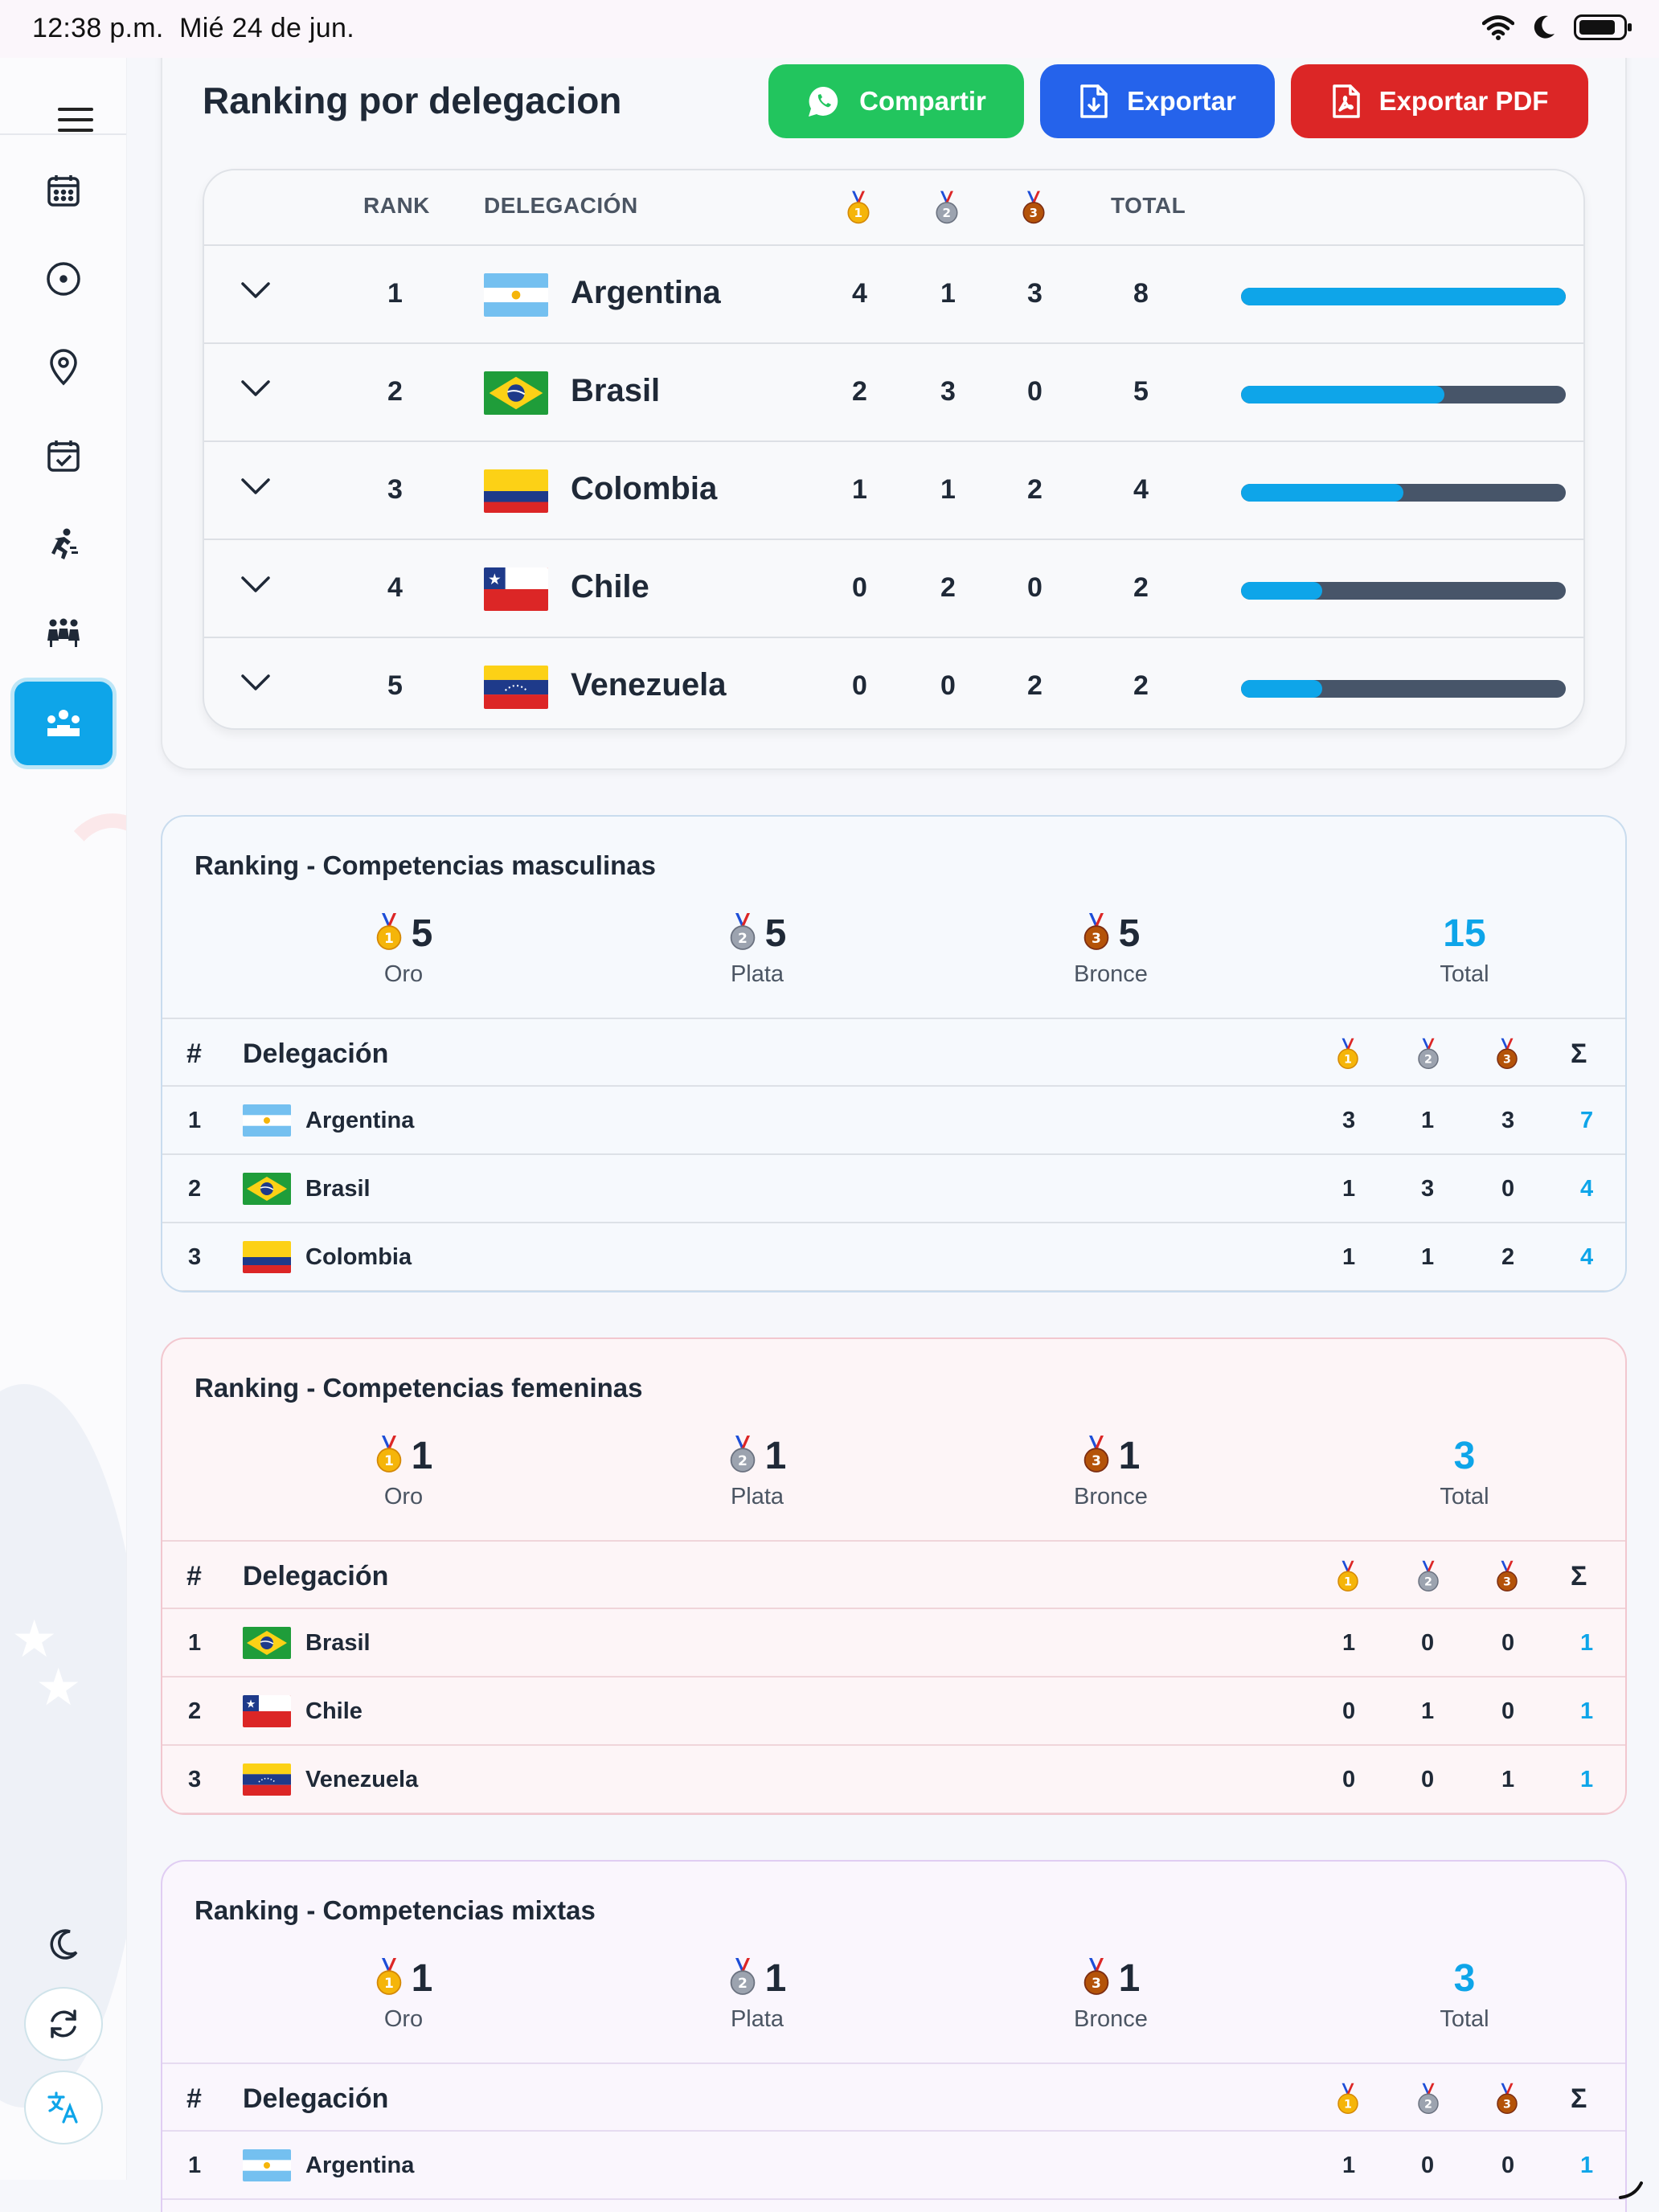 Image resolution: width=1659 pixels, height=2212 pixels. Describe the element at coordinates (1428, 1779) in the screenshot. I see `silver-count: 0` at that location.